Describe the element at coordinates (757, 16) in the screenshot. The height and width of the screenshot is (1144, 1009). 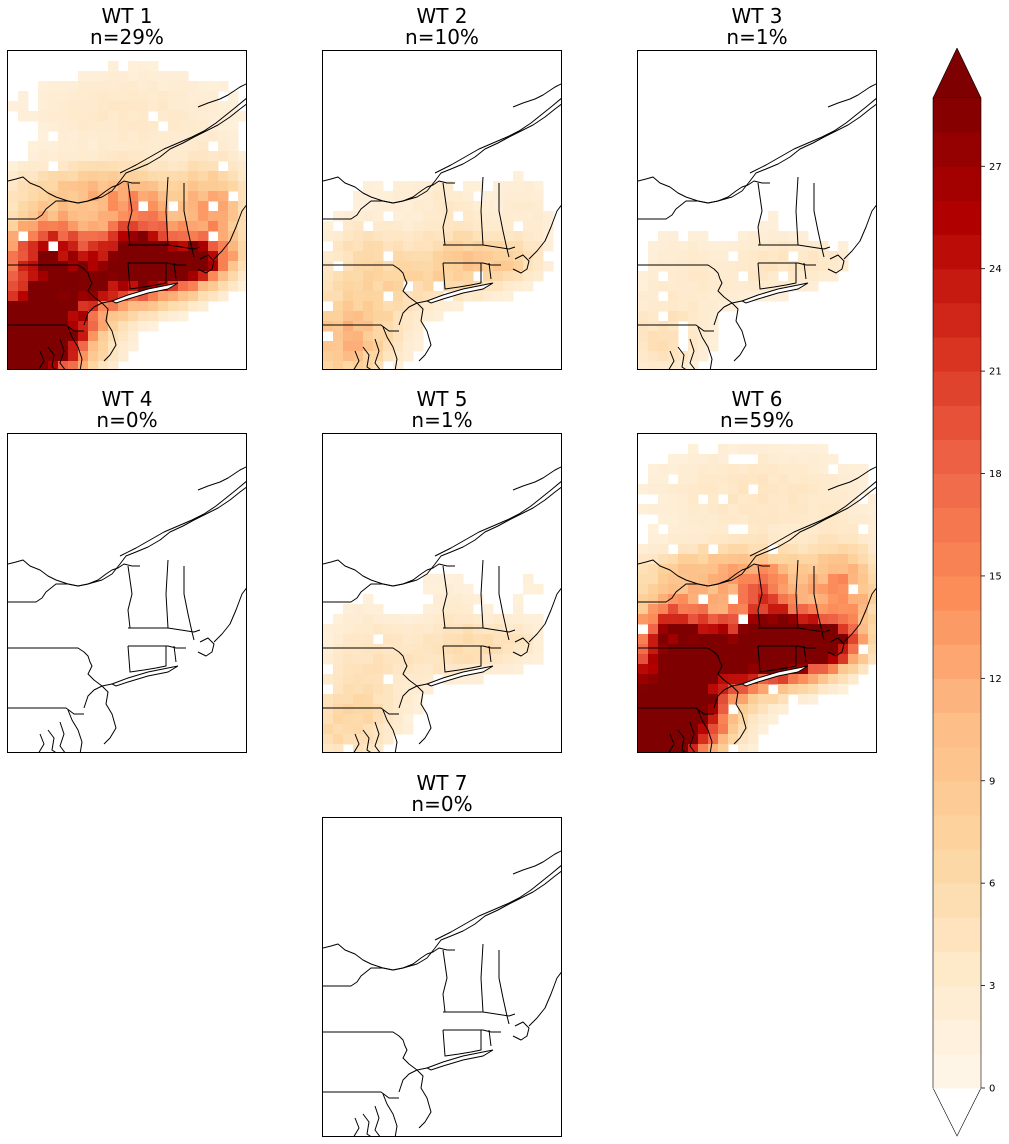
I see `panel-title: WT 3` at that location.